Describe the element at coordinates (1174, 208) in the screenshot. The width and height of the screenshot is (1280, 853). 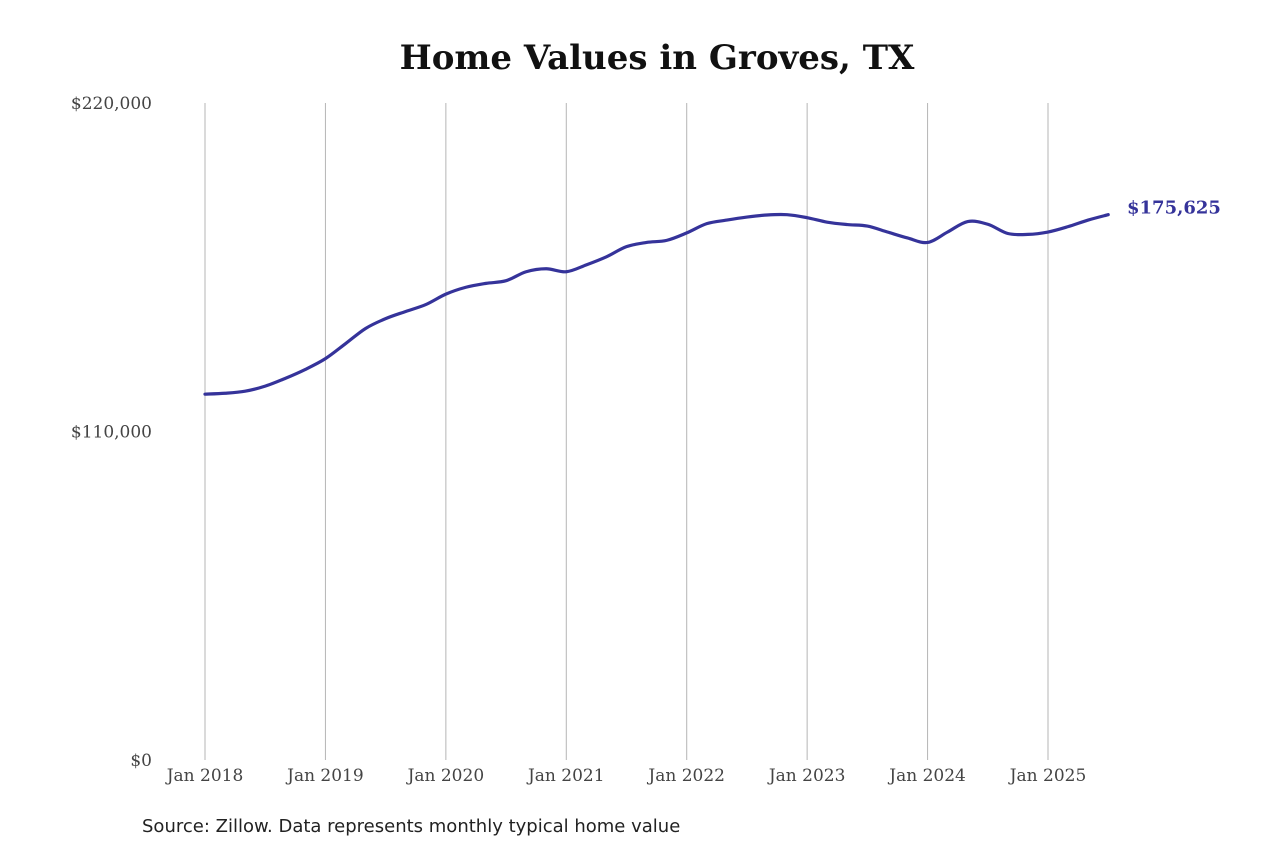
I see `end-value-label: $175,625` at that location.